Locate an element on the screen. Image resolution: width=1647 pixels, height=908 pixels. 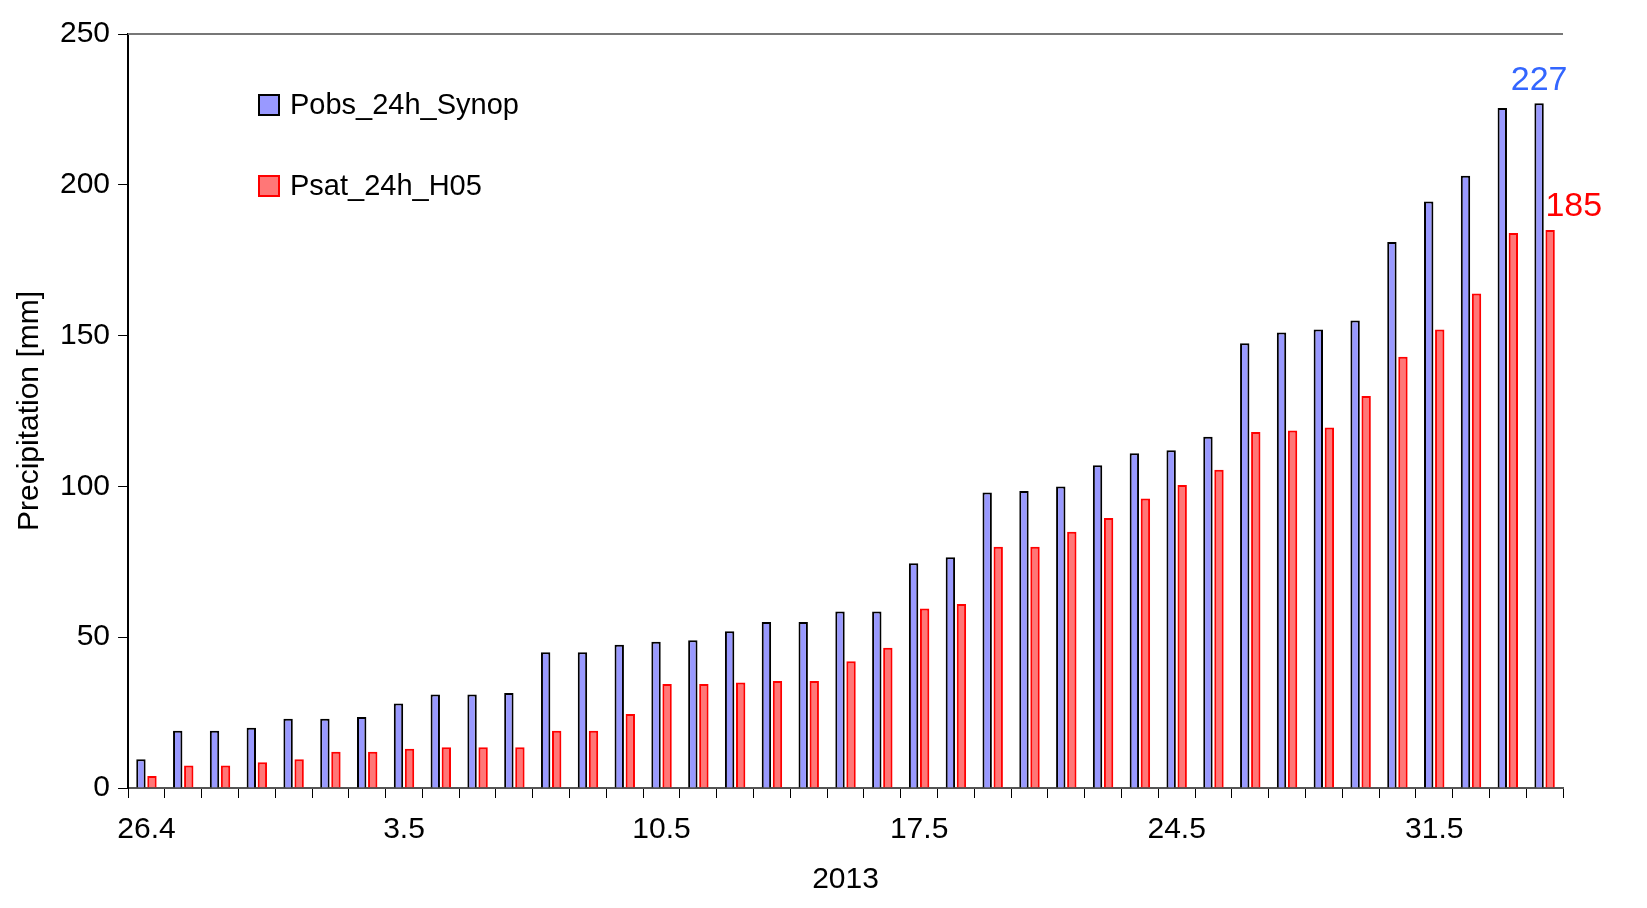
y-tick-label: 150 is located at coordinates (85, 333).